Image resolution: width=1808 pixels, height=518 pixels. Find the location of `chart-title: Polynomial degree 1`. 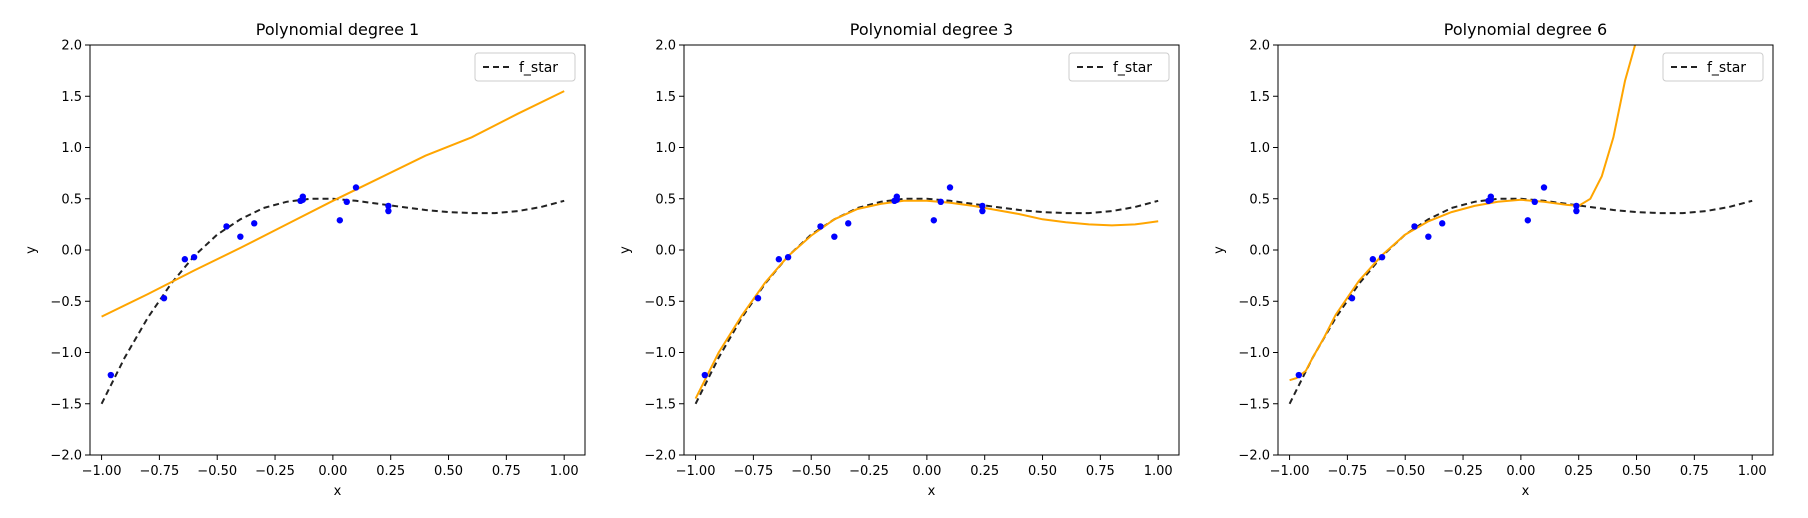

chart-title: Polynomial degree 1 is located at coordinates (337, 29).